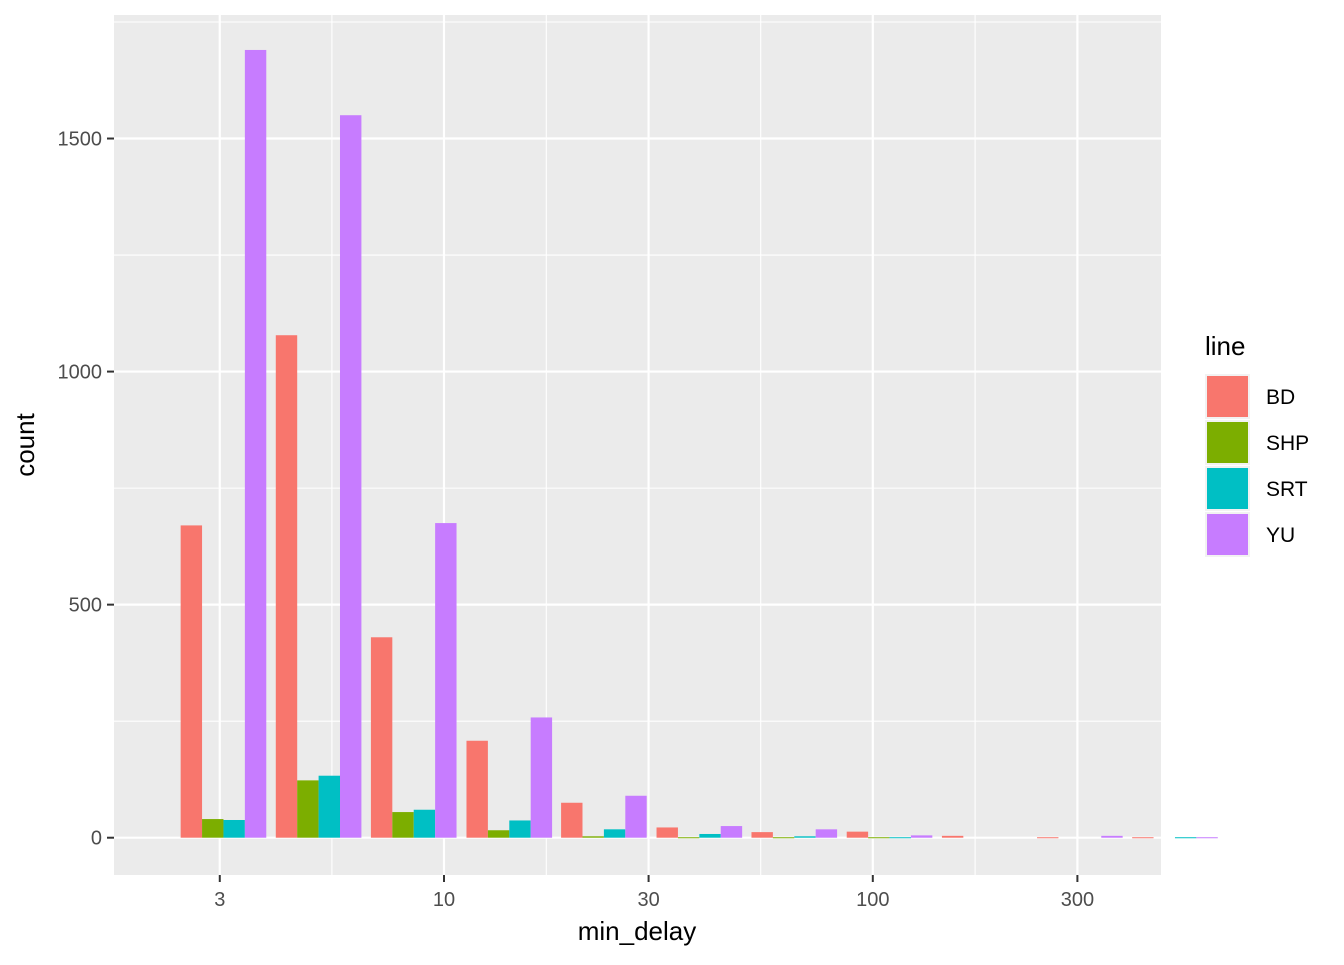 This screenshot has height=965, width=1344. Describe the element at coordinates (1227, 534) in the screenshot. I see `legend-key-yu` at that location.